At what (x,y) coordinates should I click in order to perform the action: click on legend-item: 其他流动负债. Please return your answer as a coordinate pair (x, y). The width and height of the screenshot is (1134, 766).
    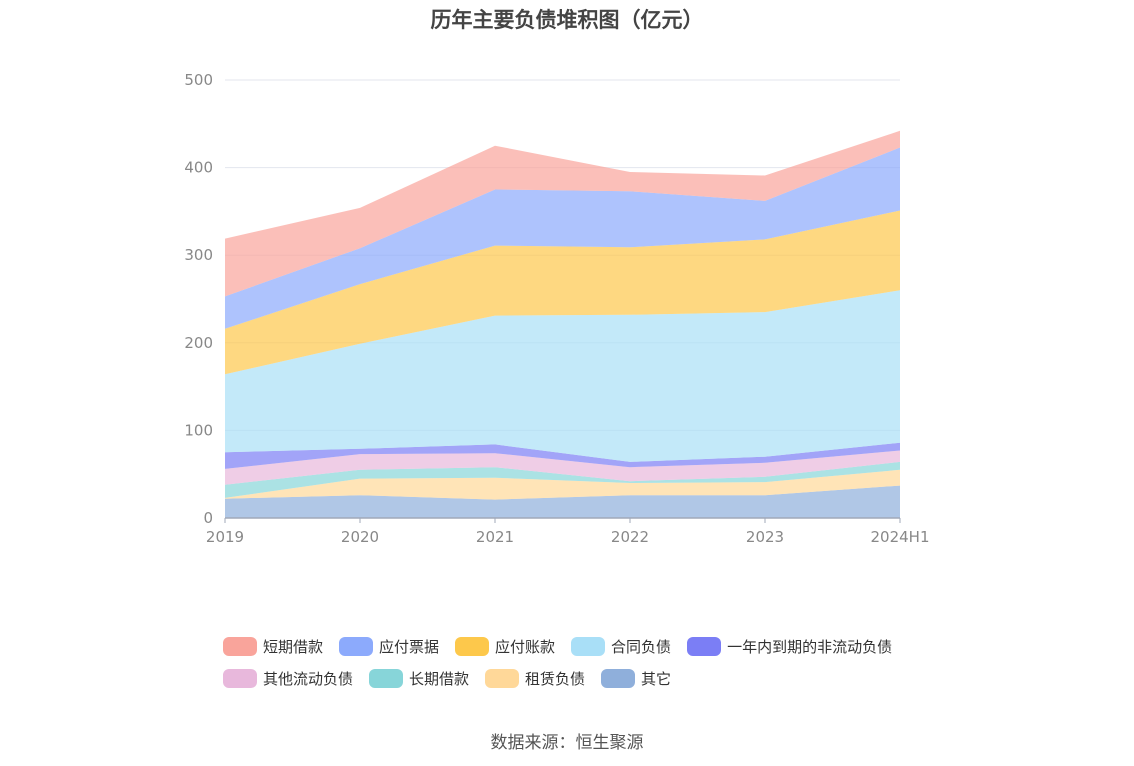
    Looking at the image, I should click on (288, 678).